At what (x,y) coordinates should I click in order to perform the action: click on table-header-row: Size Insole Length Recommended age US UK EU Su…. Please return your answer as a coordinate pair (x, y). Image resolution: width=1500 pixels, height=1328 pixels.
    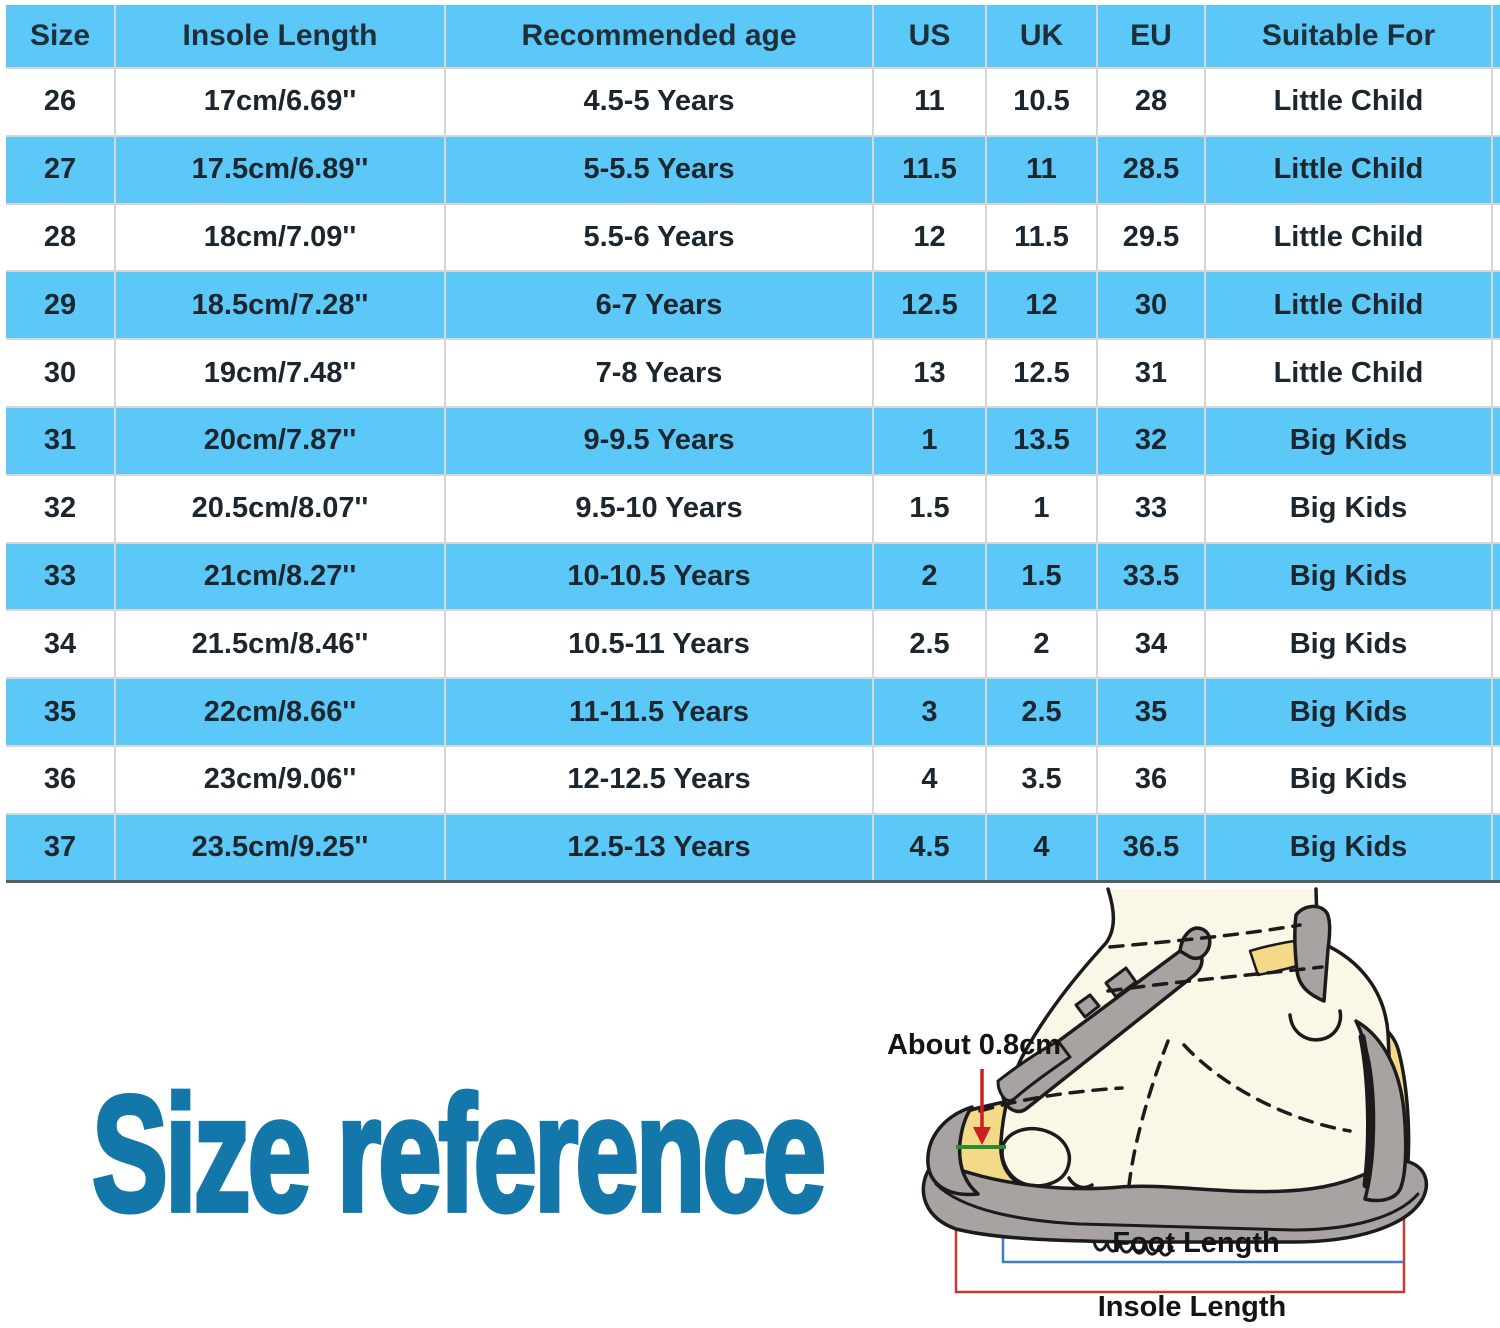
    Looking at the image, I should click on (753, 36).